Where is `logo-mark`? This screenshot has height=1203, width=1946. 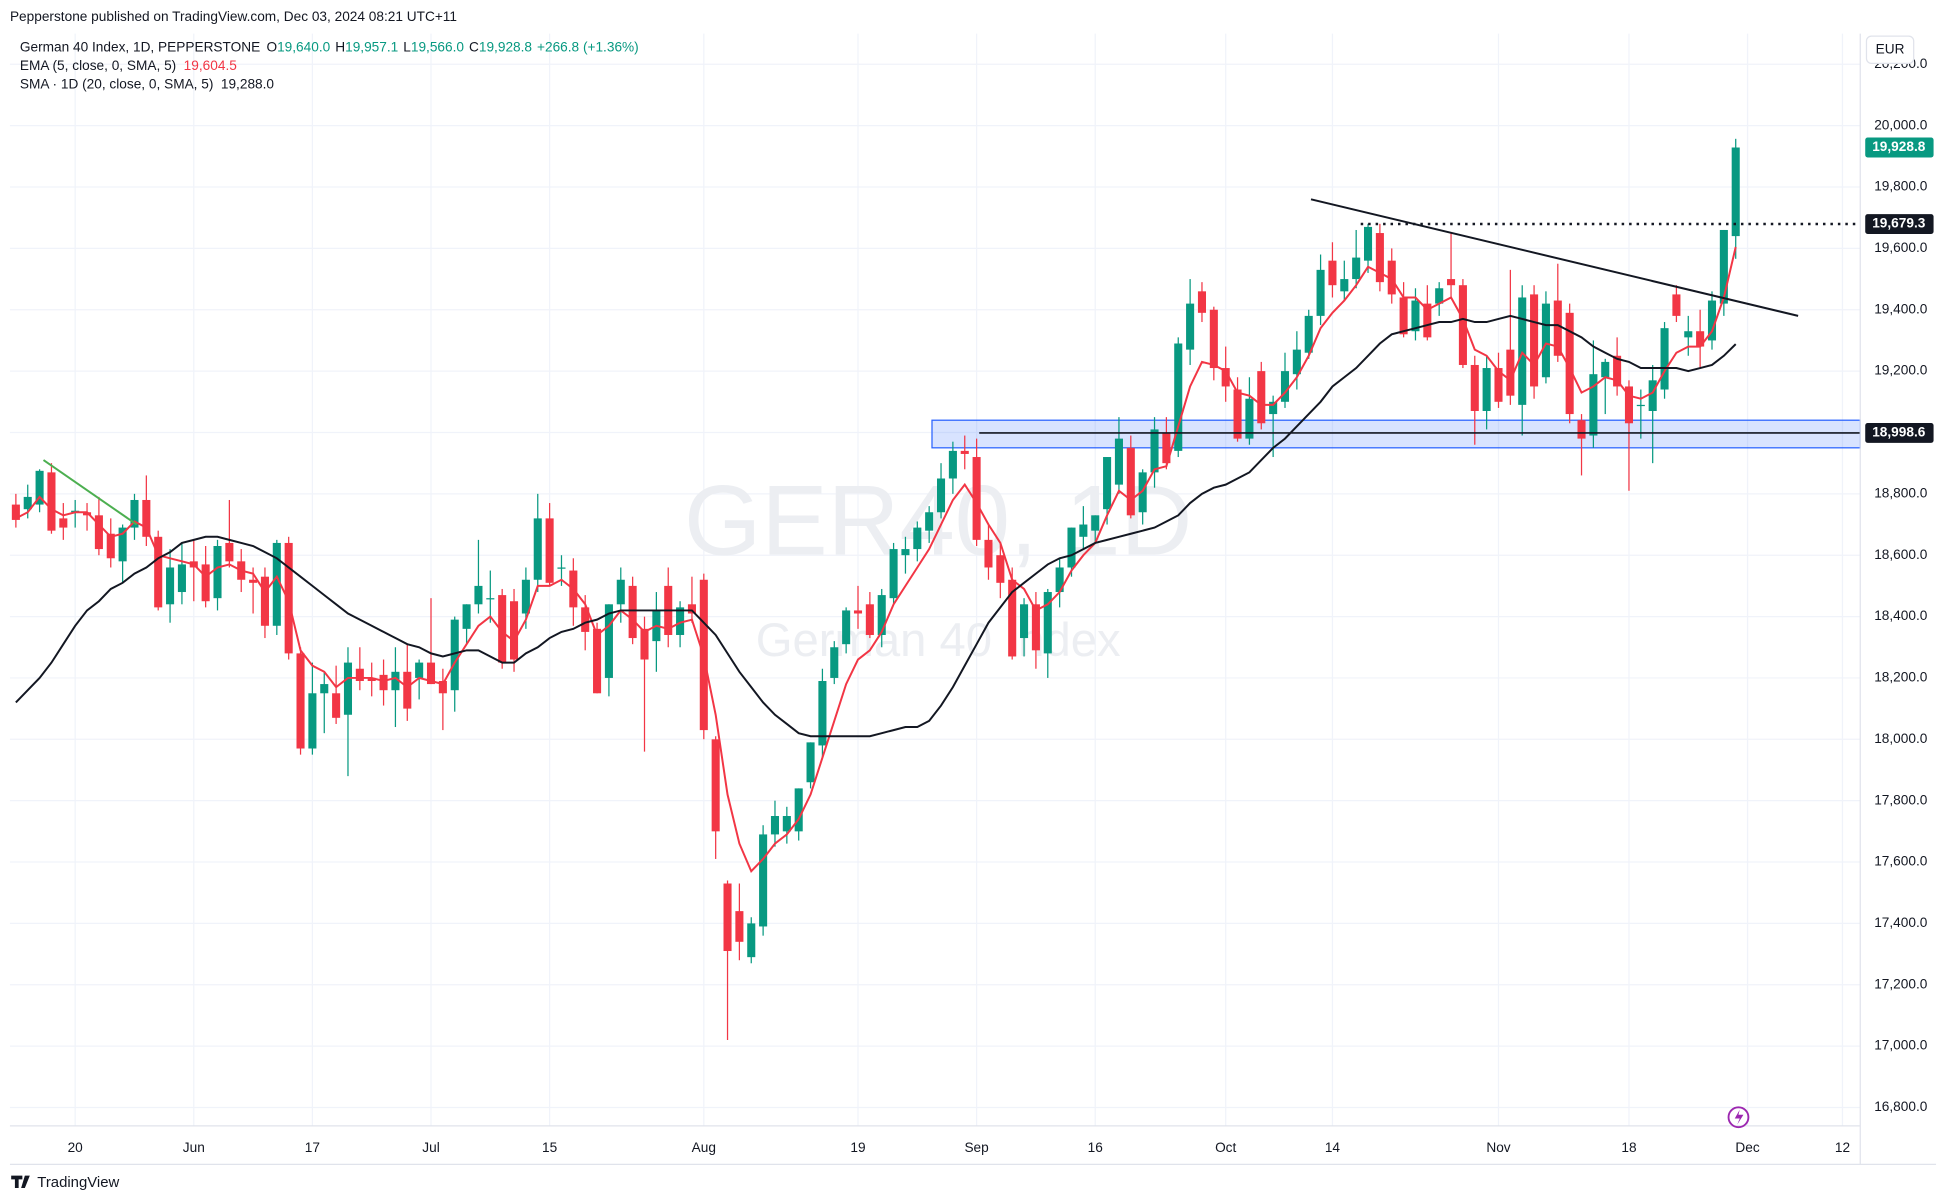
logo-mark is located at coordinates (20, 1182).